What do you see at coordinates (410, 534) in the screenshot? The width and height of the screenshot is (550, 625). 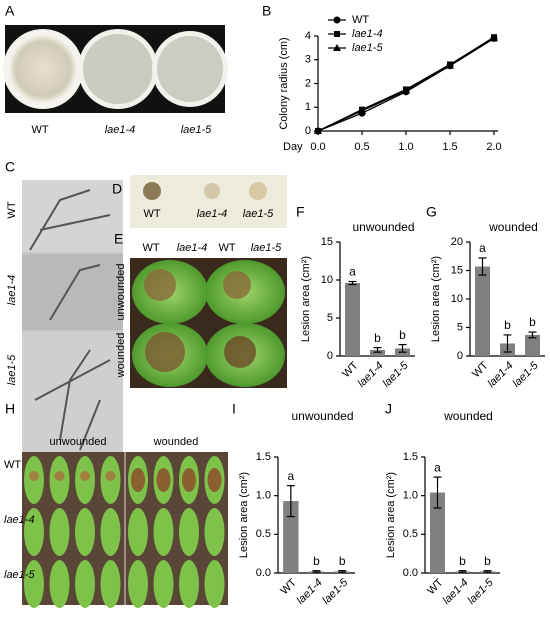 I see `y-tick-label: 0.5` at bounding box center [410, 534].